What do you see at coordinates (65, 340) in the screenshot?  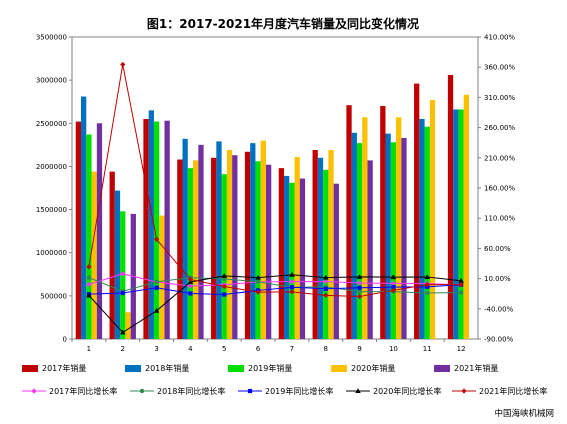 I see `y-left-tick-label: 0` at bounding box center [65, 340].